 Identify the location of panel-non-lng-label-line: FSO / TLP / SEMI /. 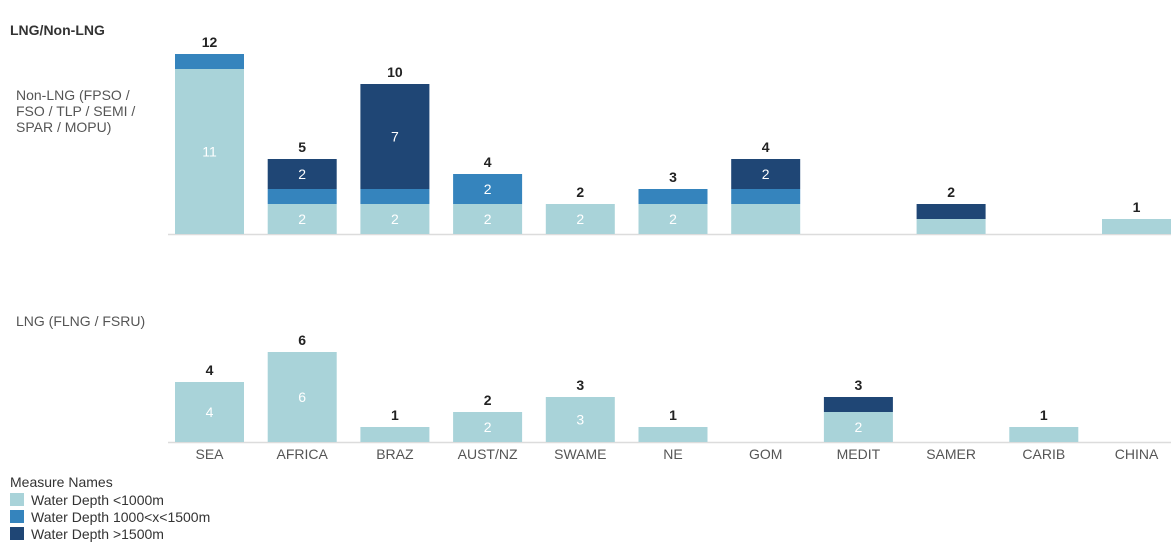
(75, 111).